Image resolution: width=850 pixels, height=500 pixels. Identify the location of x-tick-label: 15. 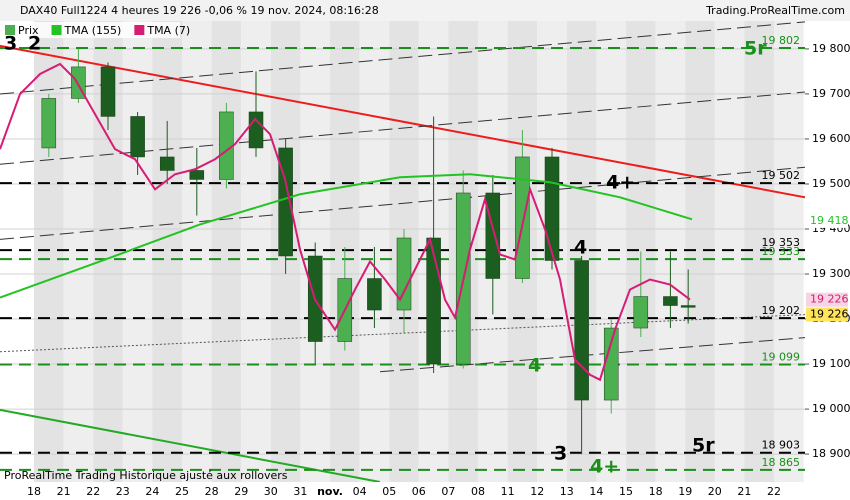
(626, 491).